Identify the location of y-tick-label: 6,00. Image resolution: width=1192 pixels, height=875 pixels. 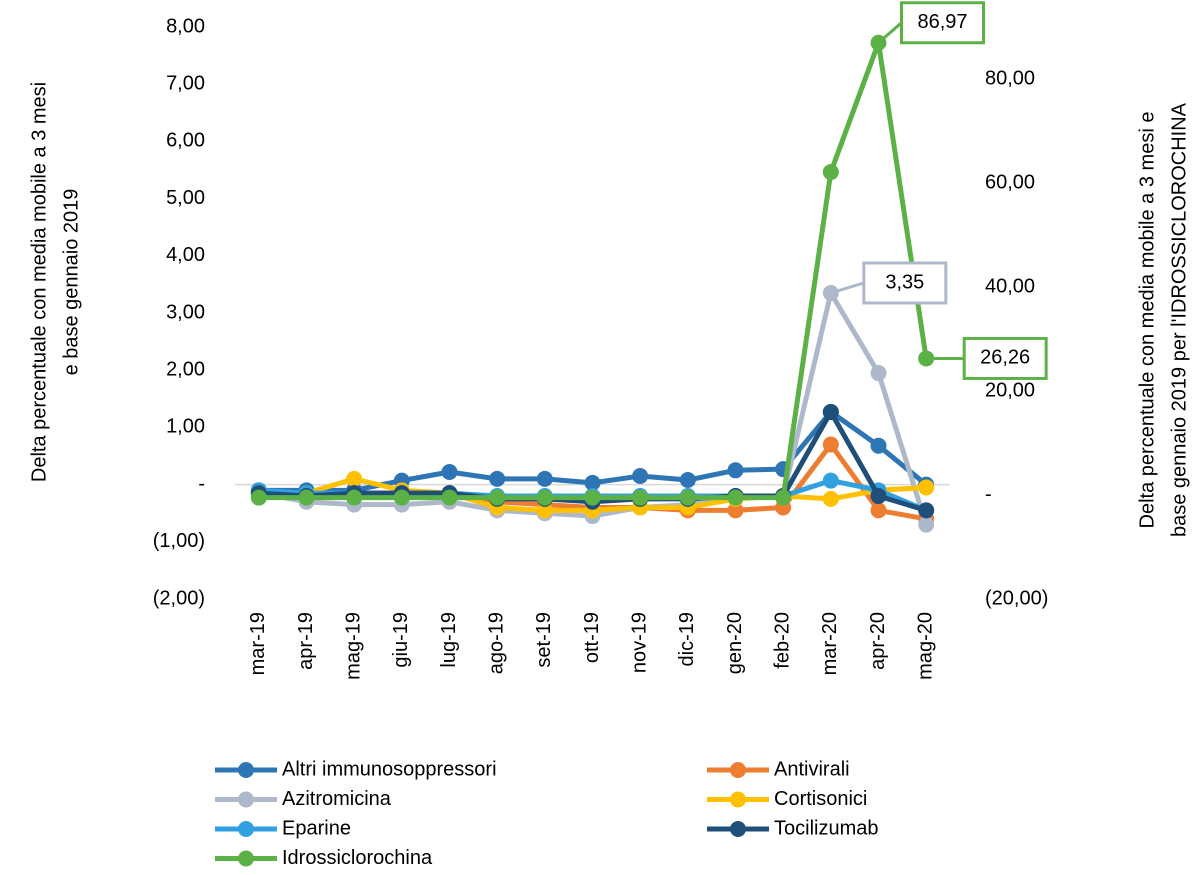
(185, 141).